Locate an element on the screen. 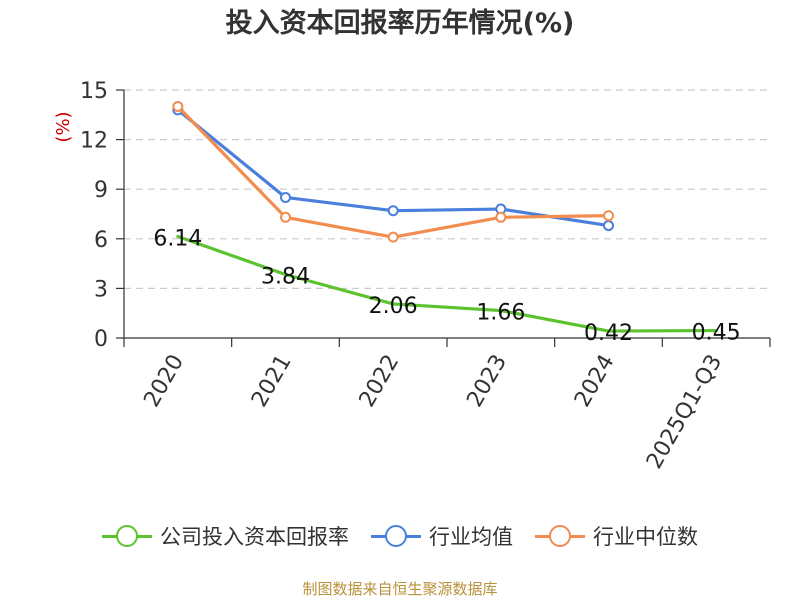  y-axis-label: (%) is located at coordinates (63, 126).